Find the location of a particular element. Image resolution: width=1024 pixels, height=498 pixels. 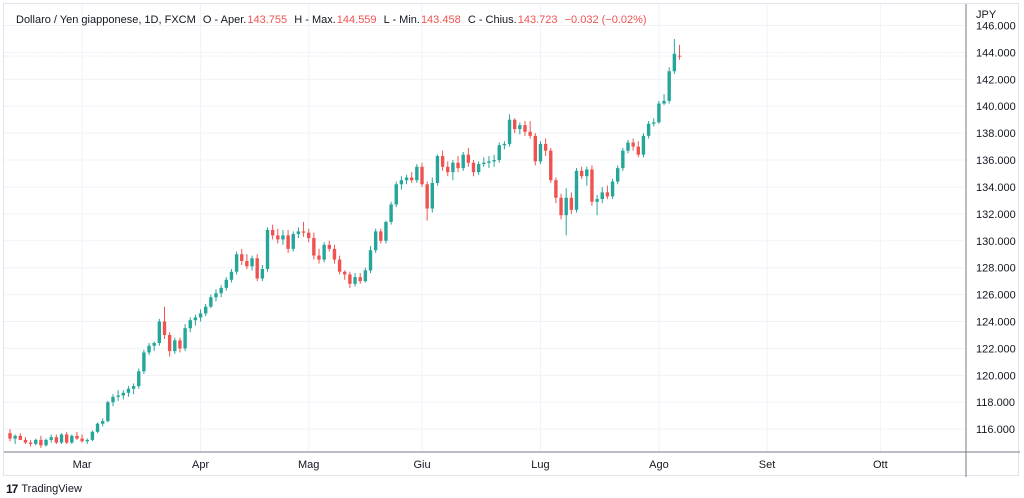

legend-open-value: 143.755 is located at coordinates (267, 20).